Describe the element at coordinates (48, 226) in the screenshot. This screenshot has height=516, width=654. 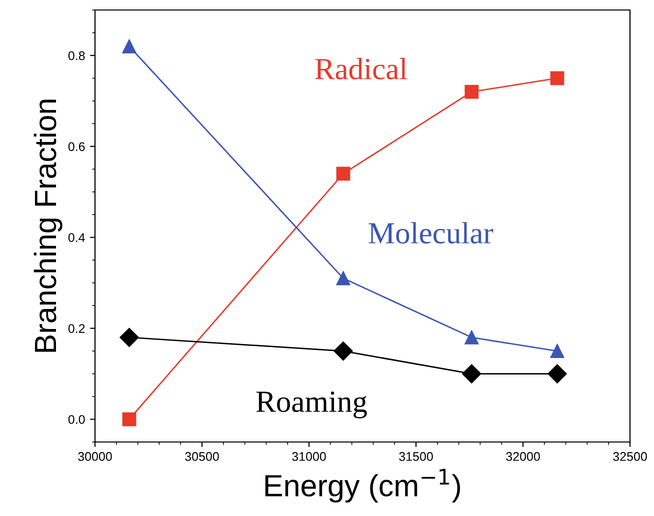
I see `y-axis-title: Branching Fraction` at that location.